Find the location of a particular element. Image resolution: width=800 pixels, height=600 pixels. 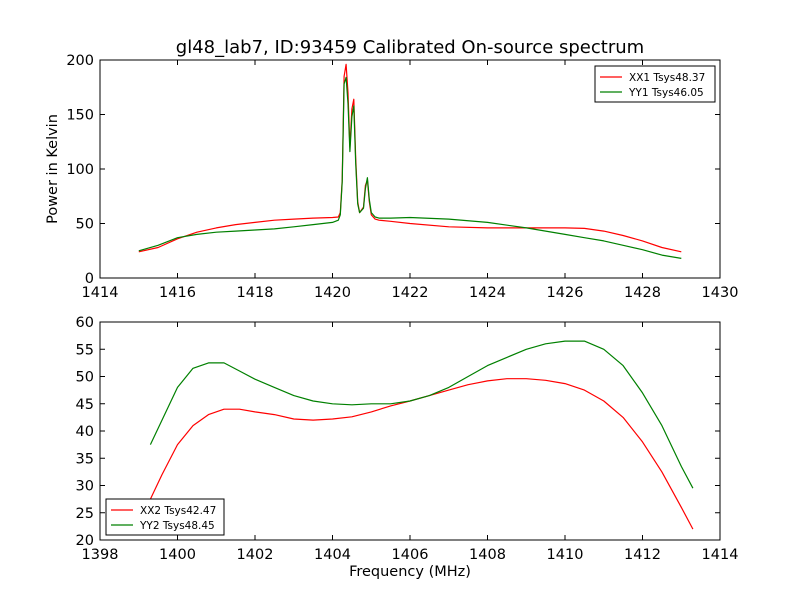

x-axis-label: Frequency (MHz) is located at coordinates (410, 572).